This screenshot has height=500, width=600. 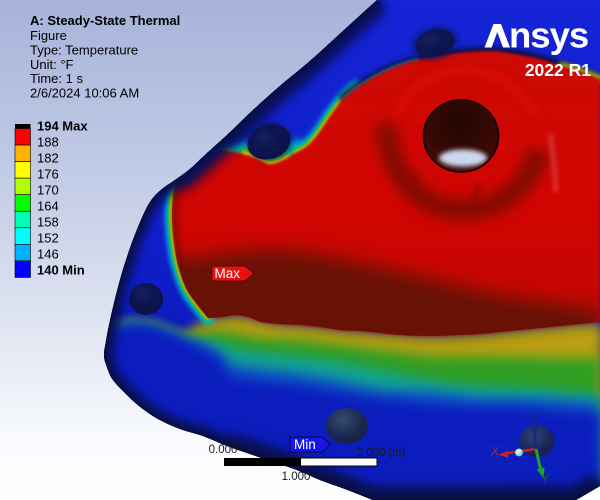 I want to click on svg-text: Min, so click(x=305, y=444).